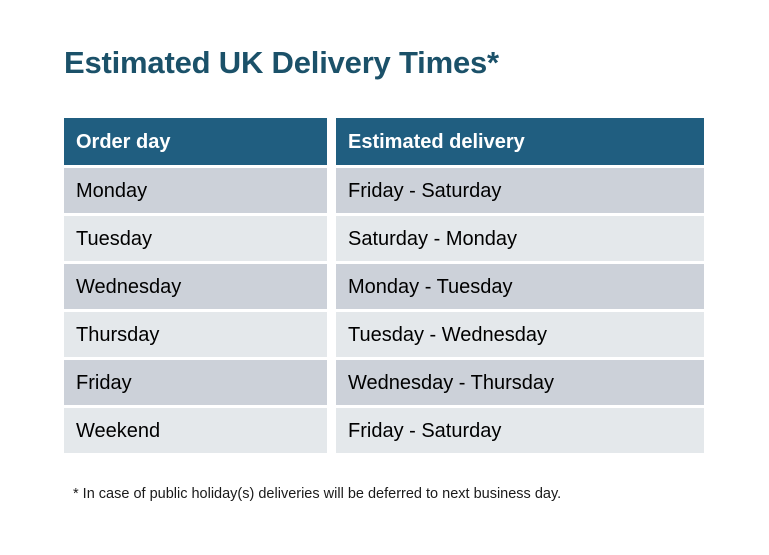 The image size is (769, 555). What do you see at coordinates (520, 334) in the screenshot?
I see `cell-estimated-delivery: Tuesday - Wednesday` at bounding box center [520, 334].